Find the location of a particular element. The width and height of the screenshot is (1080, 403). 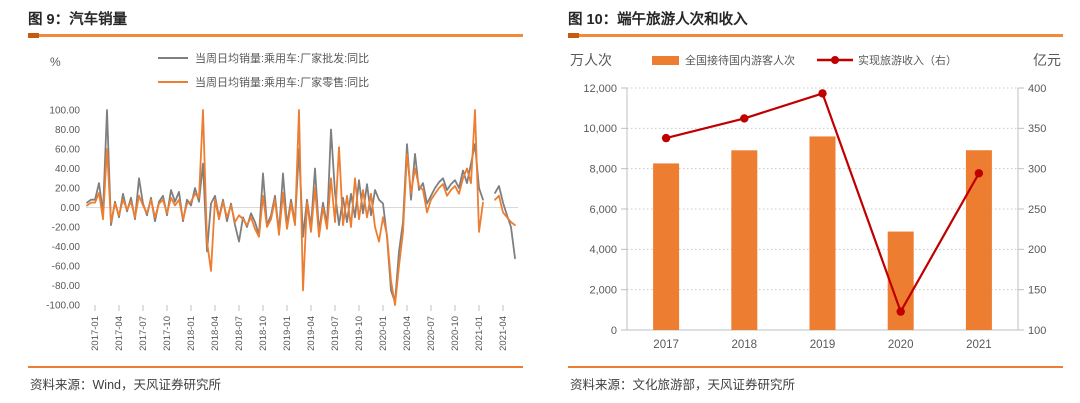

legend-item-retail: 当周日均销量:乘用车:厂家零售:同比 is located at coordinates (263, 82).